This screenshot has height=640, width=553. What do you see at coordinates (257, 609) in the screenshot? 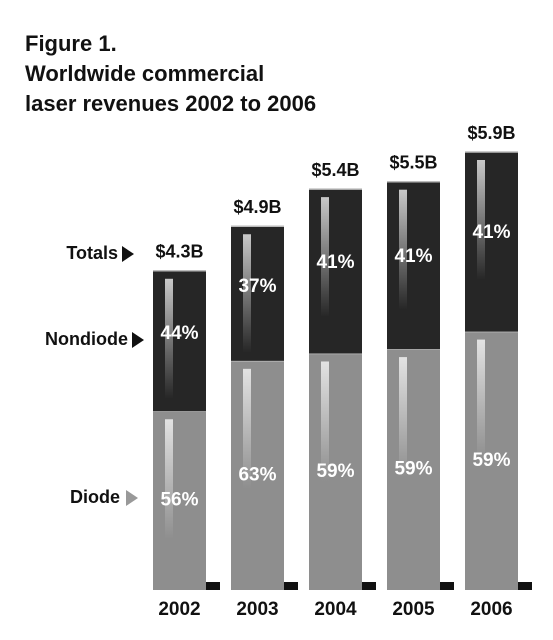
I see `x-tick-label: 2003` at bounding box center [257, 609].